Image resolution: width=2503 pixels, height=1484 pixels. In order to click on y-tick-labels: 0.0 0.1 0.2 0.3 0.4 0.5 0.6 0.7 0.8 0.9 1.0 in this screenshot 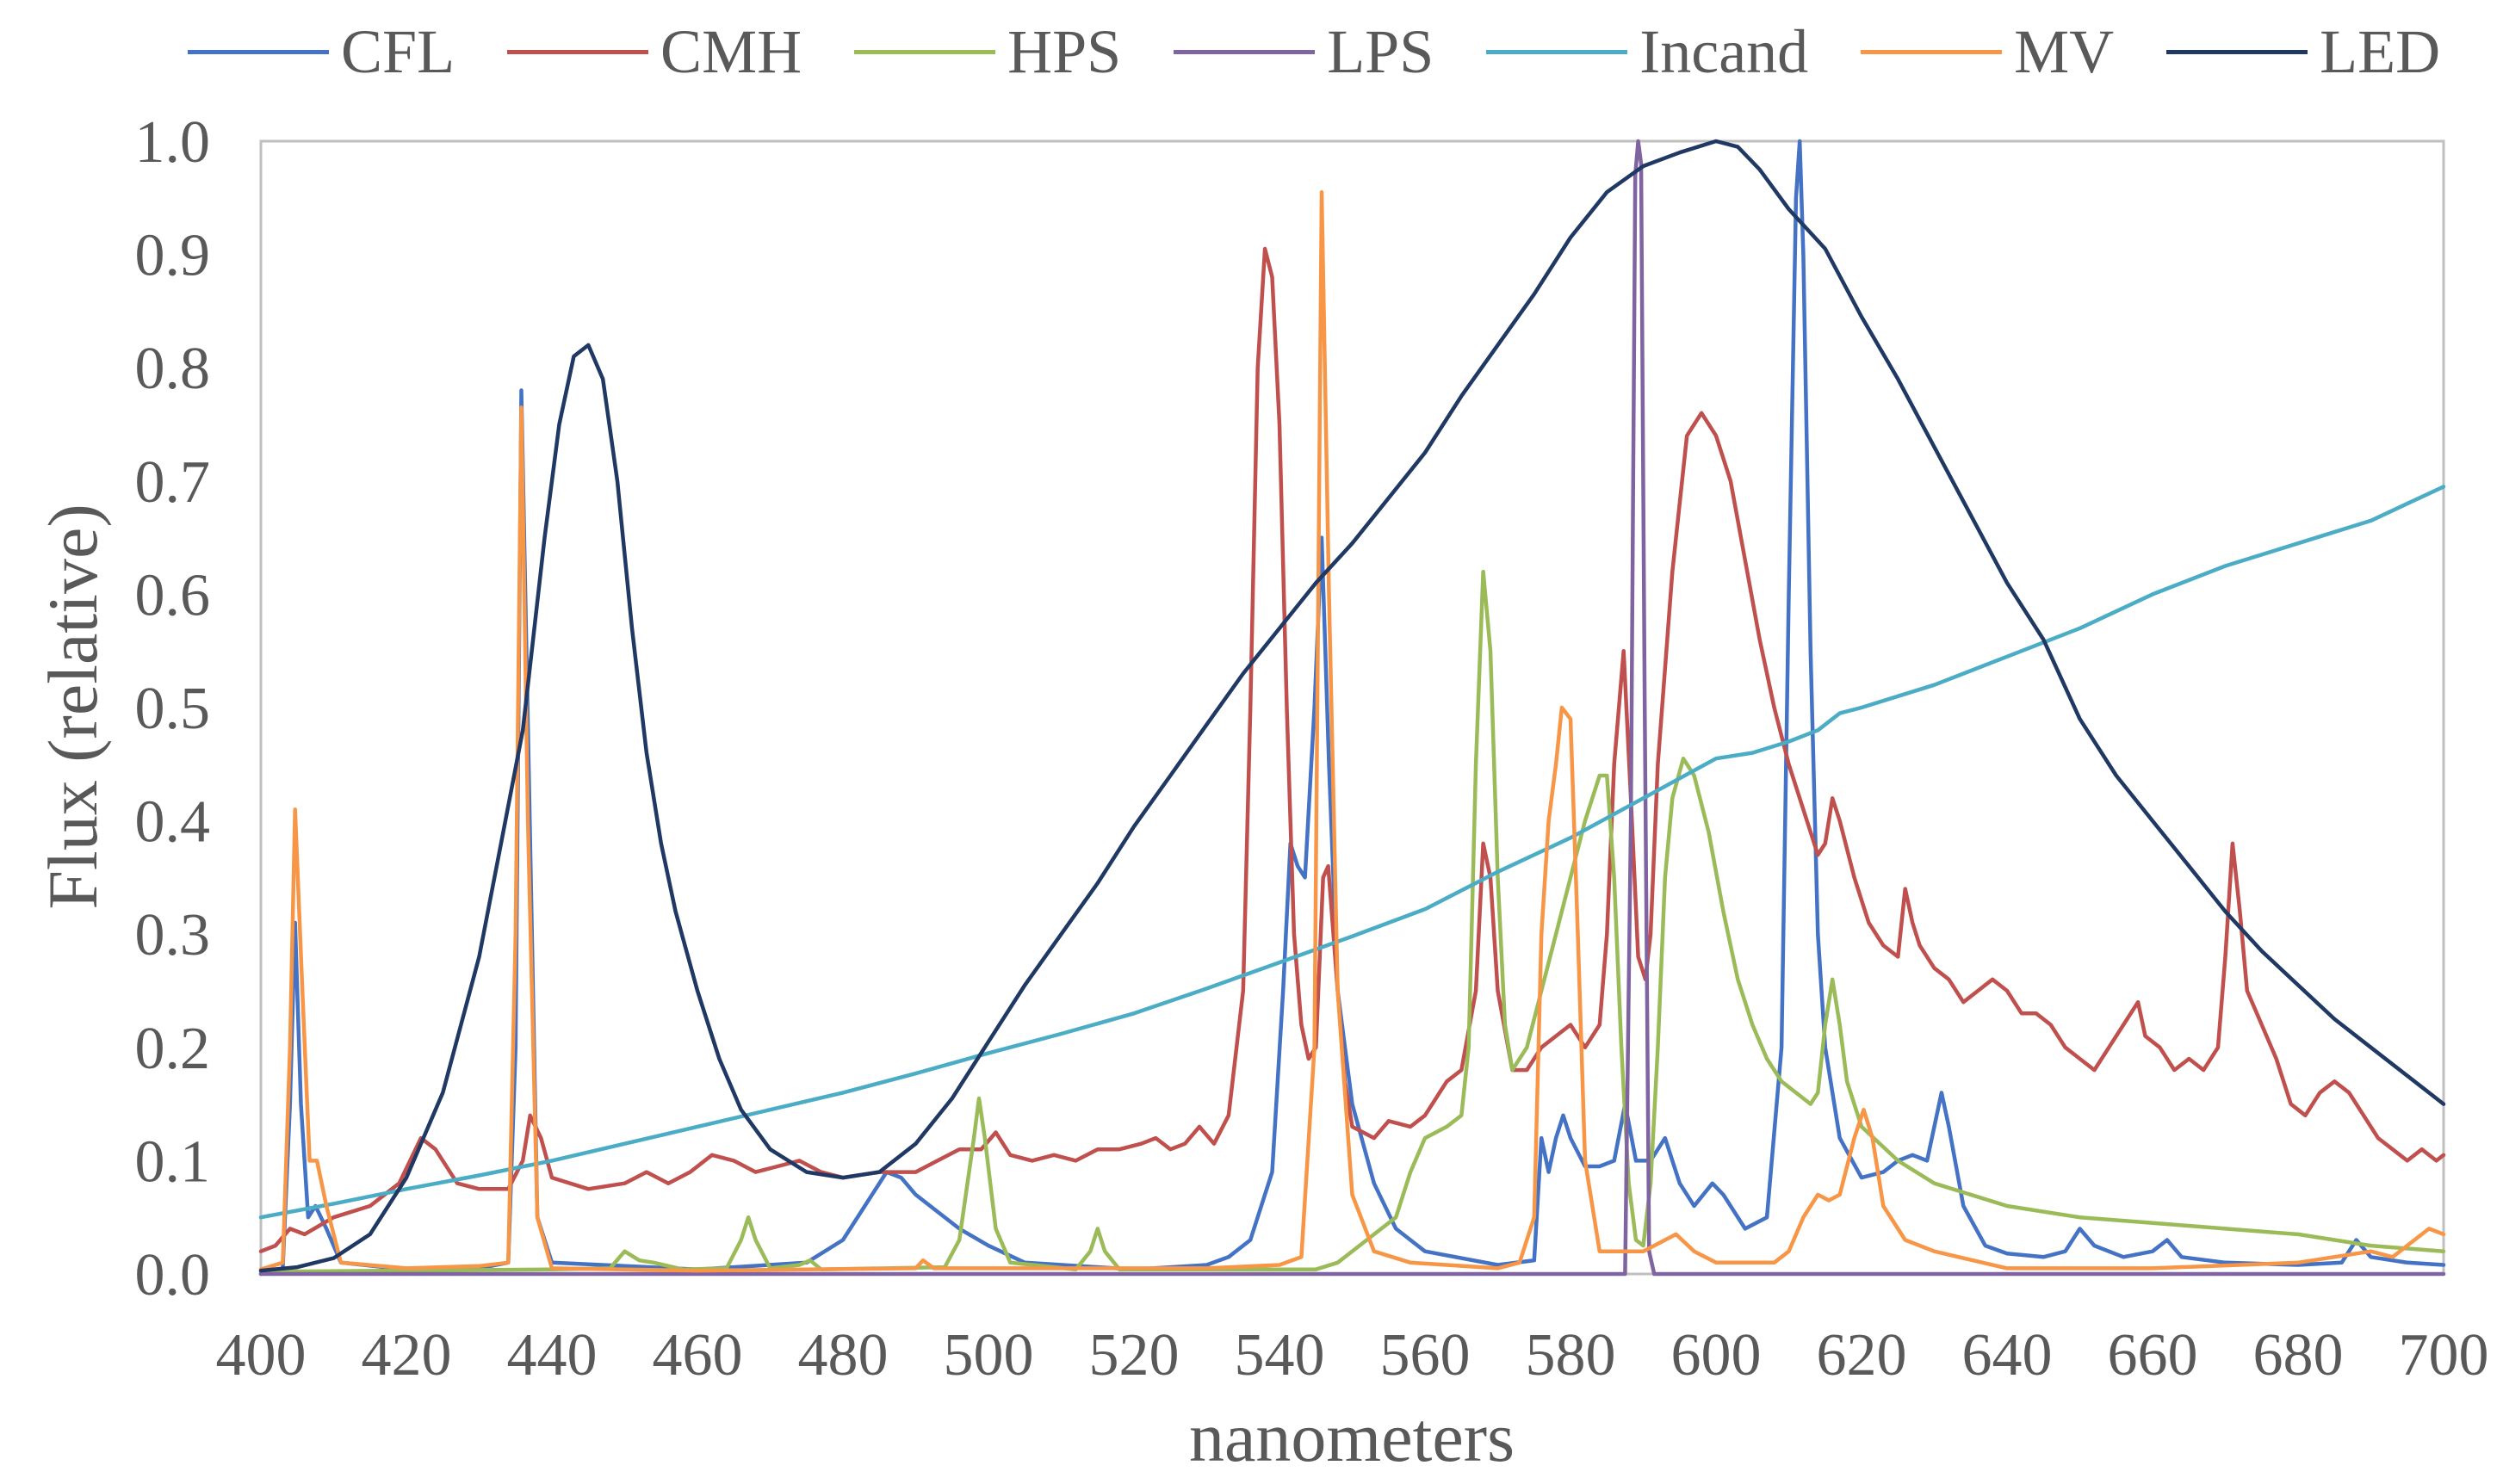, I will do `click(173, 708)`.